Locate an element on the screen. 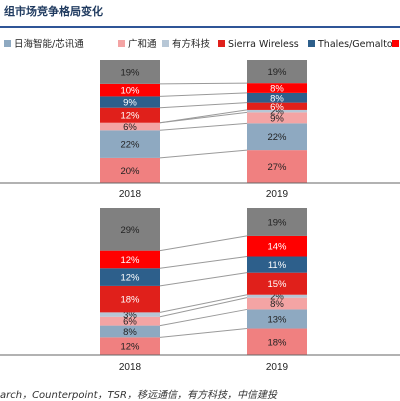  data-label: 15% is located at coordinates (277, 284).